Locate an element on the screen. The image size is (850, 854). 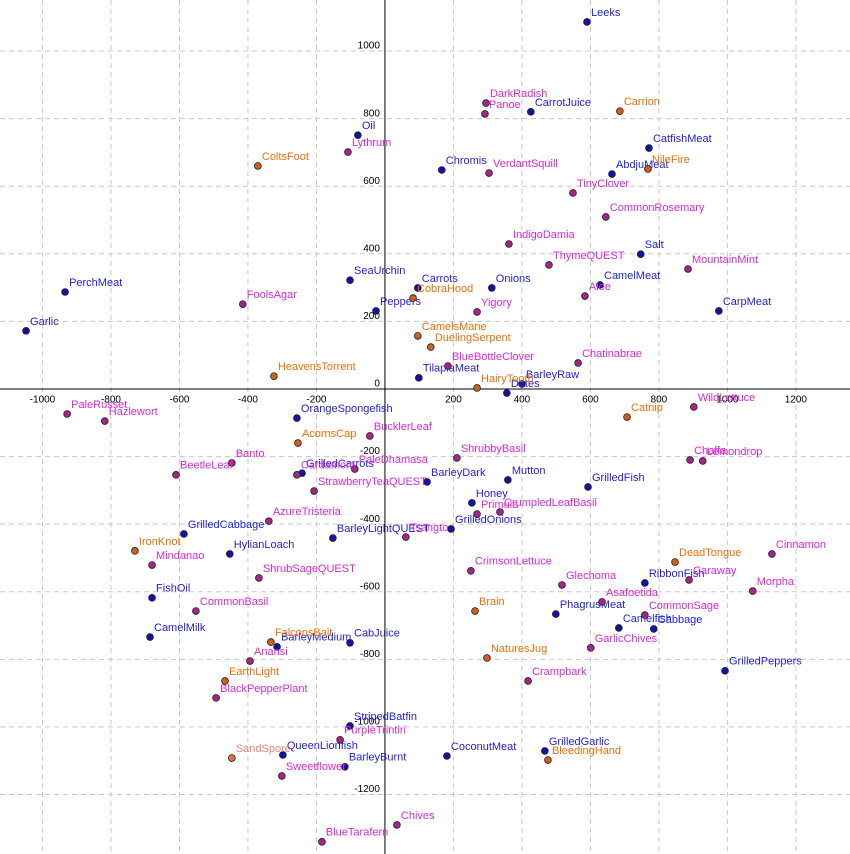
point-label: Dates is located at coordinates (525, 384).